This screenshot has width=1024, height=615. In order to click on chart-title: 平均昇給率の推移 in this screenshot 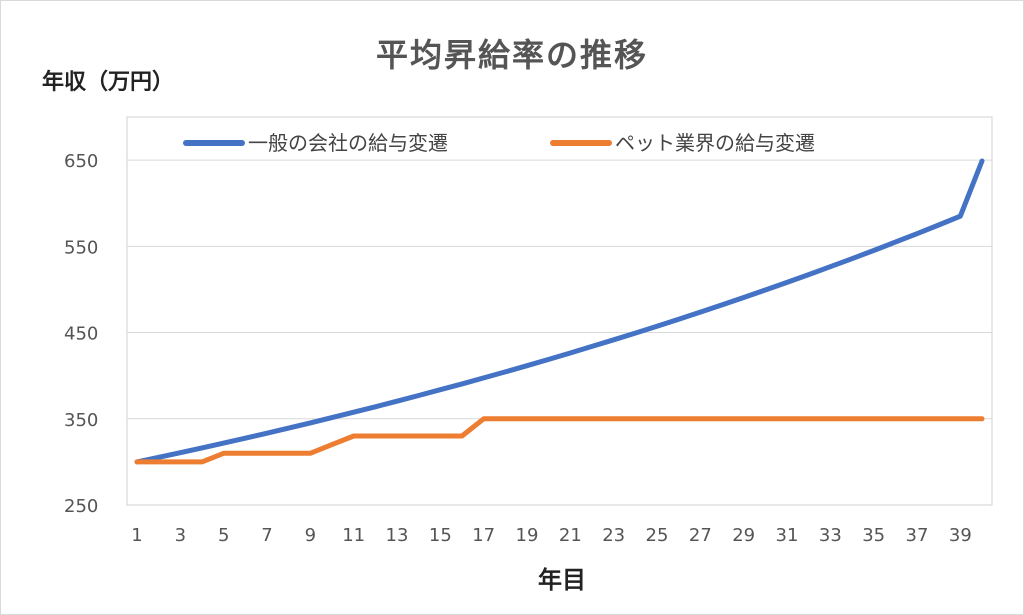, I will do `click(511, 55)`.